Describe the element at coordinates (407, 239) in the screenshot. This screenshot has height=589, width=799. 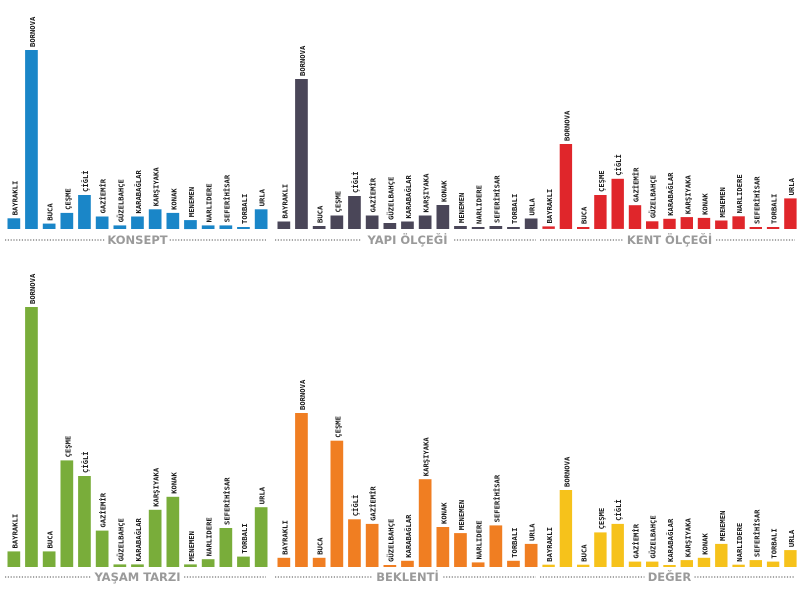
I see `panel-title: YAPI ÖLÇEĞİ` at that location.